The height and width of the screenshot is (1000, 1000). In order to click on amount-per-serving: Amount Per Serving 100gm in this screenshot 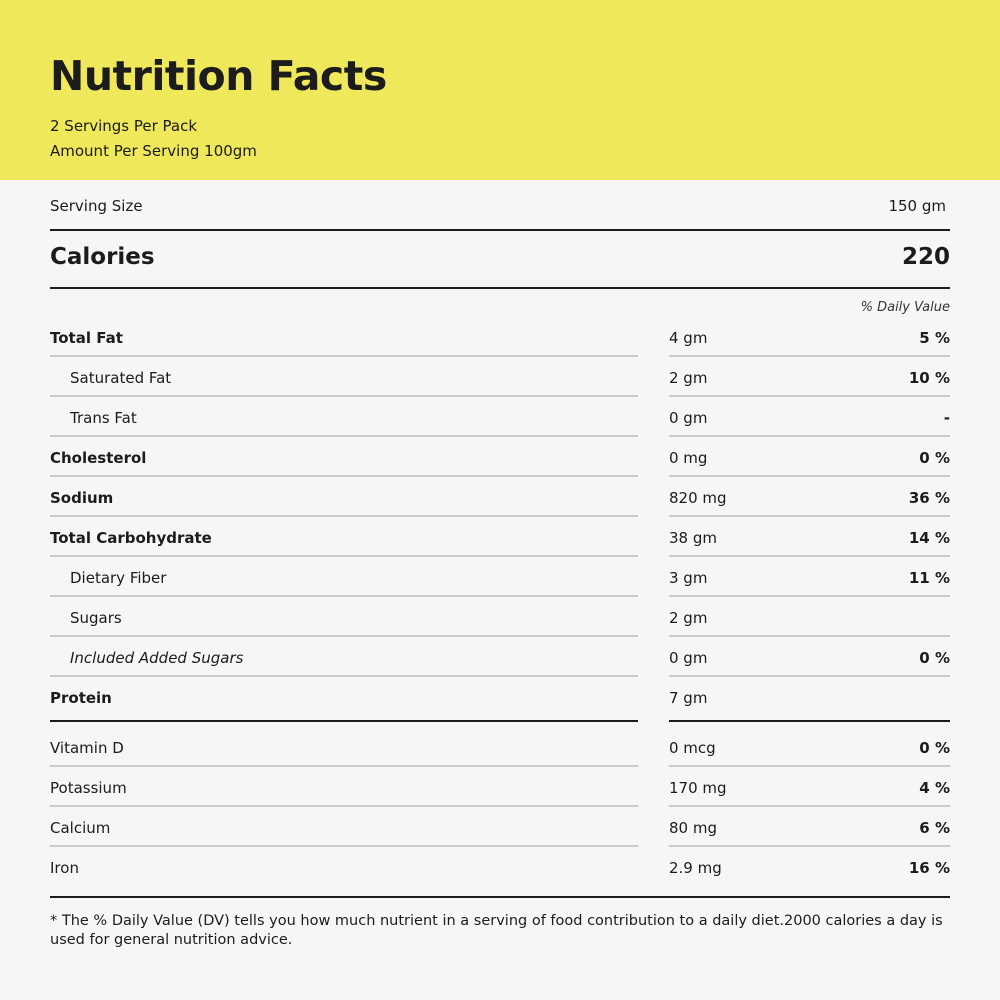, I will do `click(153, 151)`.